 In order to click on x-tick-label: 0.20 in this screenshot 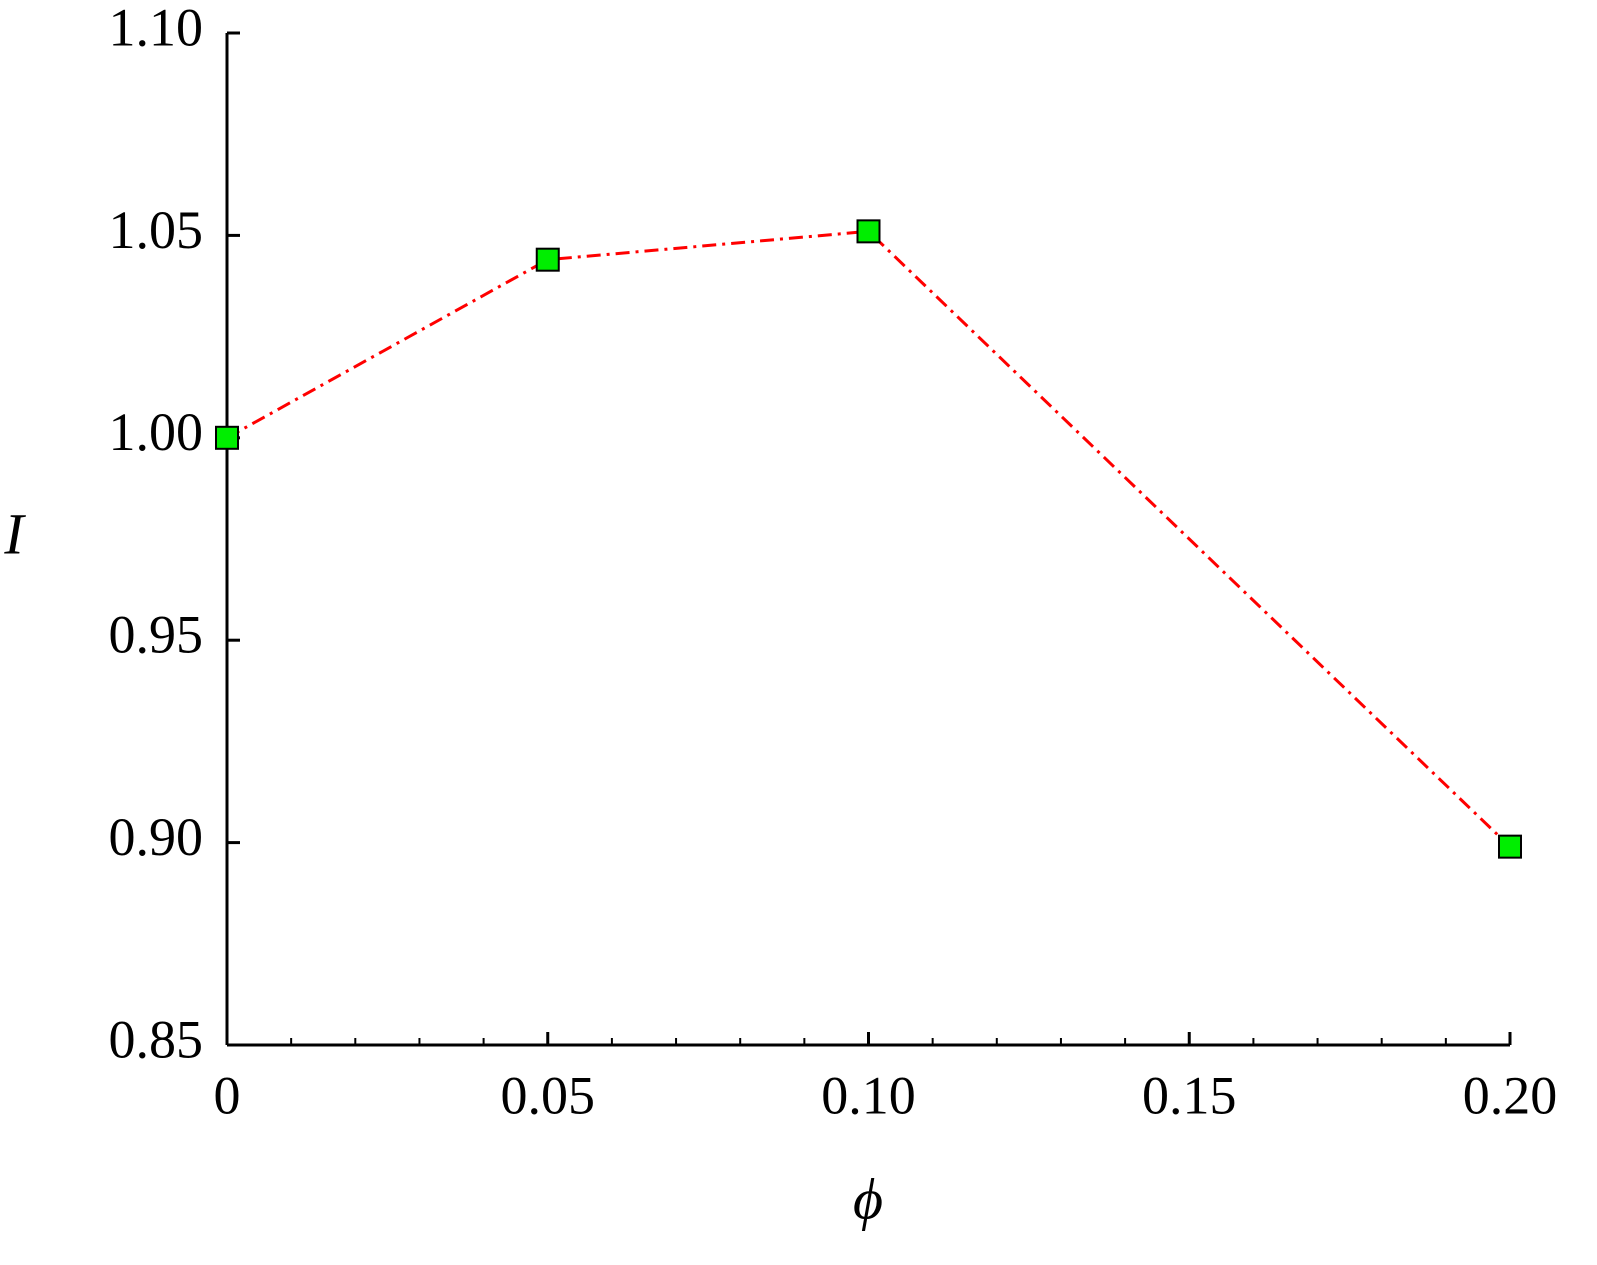, I will do `click(1510, 1095)`.